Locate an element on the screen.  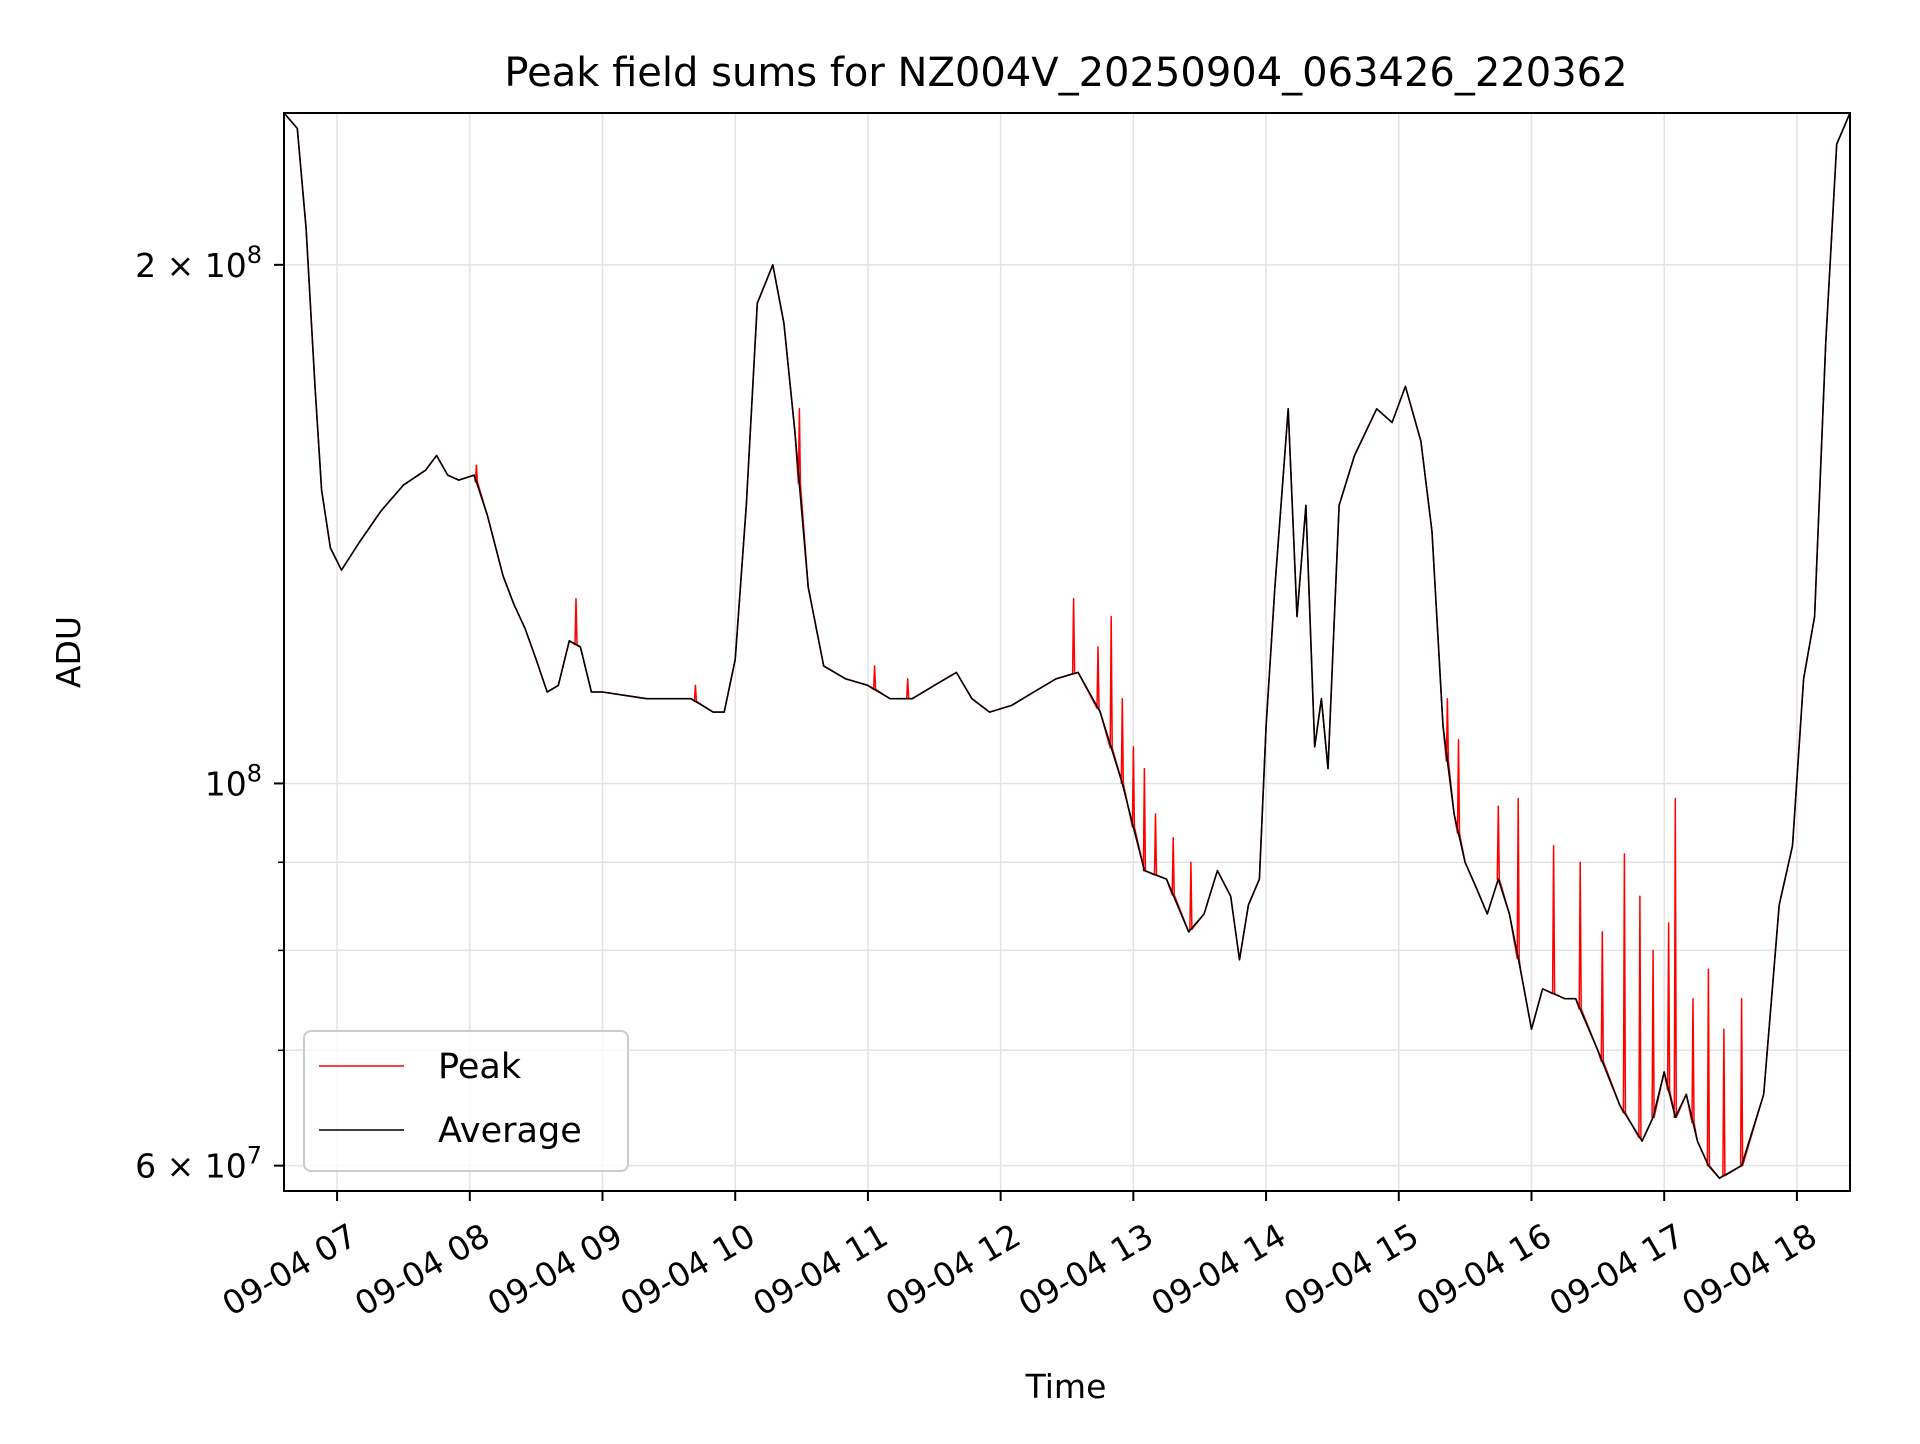
y-tick-mantissa: 6 × 10 is located at coordinates (191, 1166).